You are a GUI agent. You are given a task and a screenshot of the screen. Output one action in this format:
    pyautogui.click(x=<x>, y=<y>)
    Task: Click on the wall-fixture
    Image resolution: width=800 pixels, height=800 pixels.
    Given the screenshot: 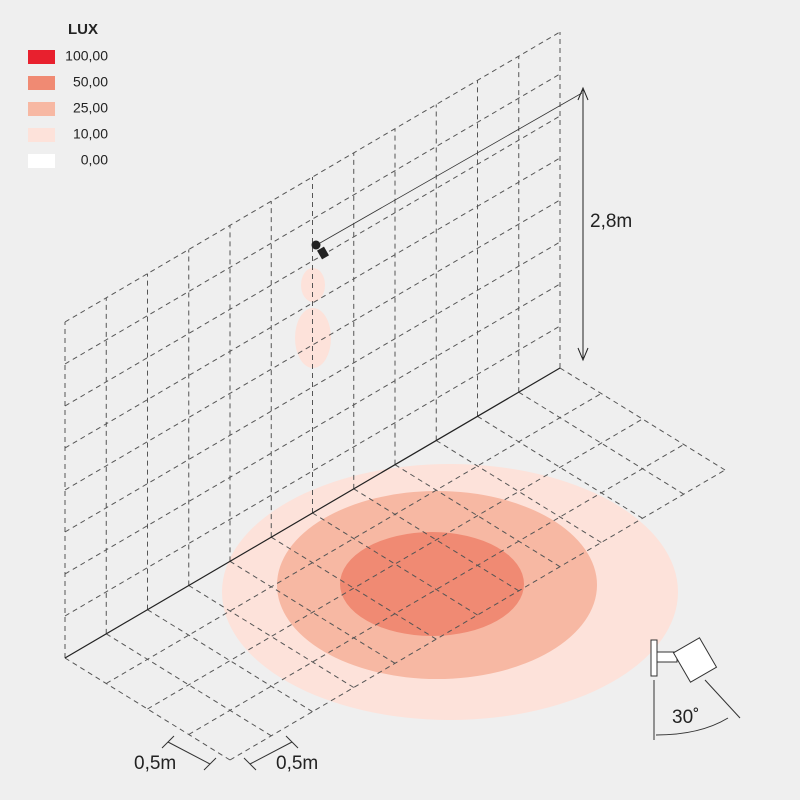 What is the action you would take?
    pyautogui.click(x=320, y=250)
    